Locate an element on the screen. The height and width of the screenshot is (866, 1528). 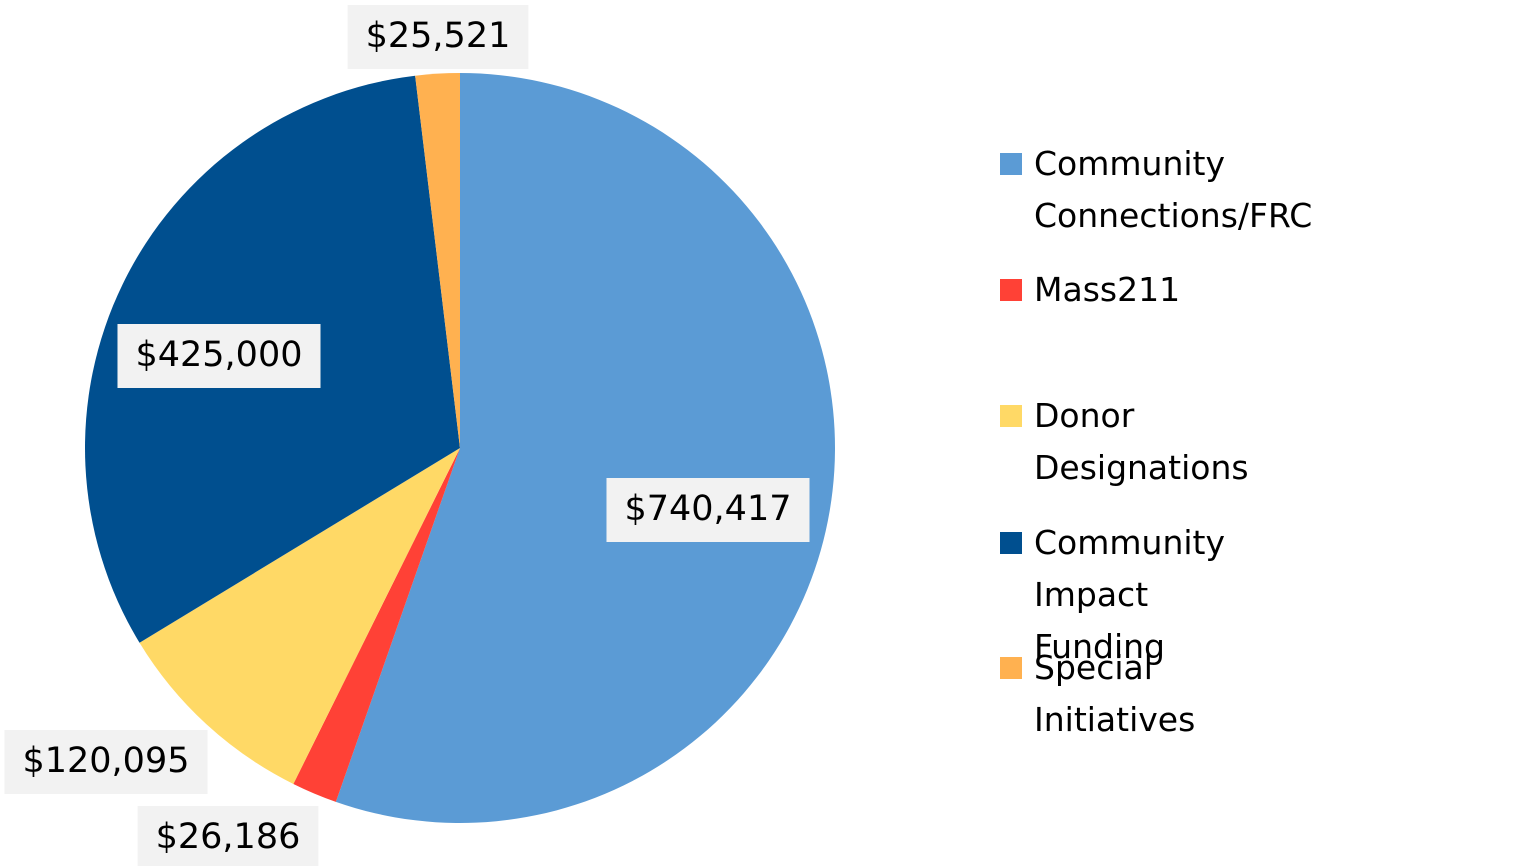
legend-label: Special Initiatives is located at coordinates (1115, 693).